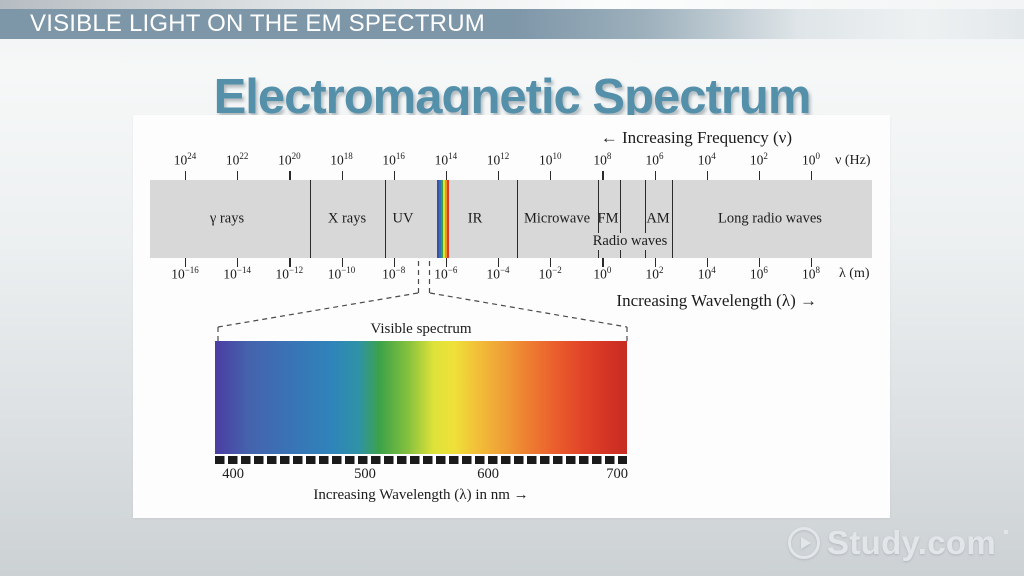  I want to click on frequency-tick-label: 10⁴, so click(706, 159).